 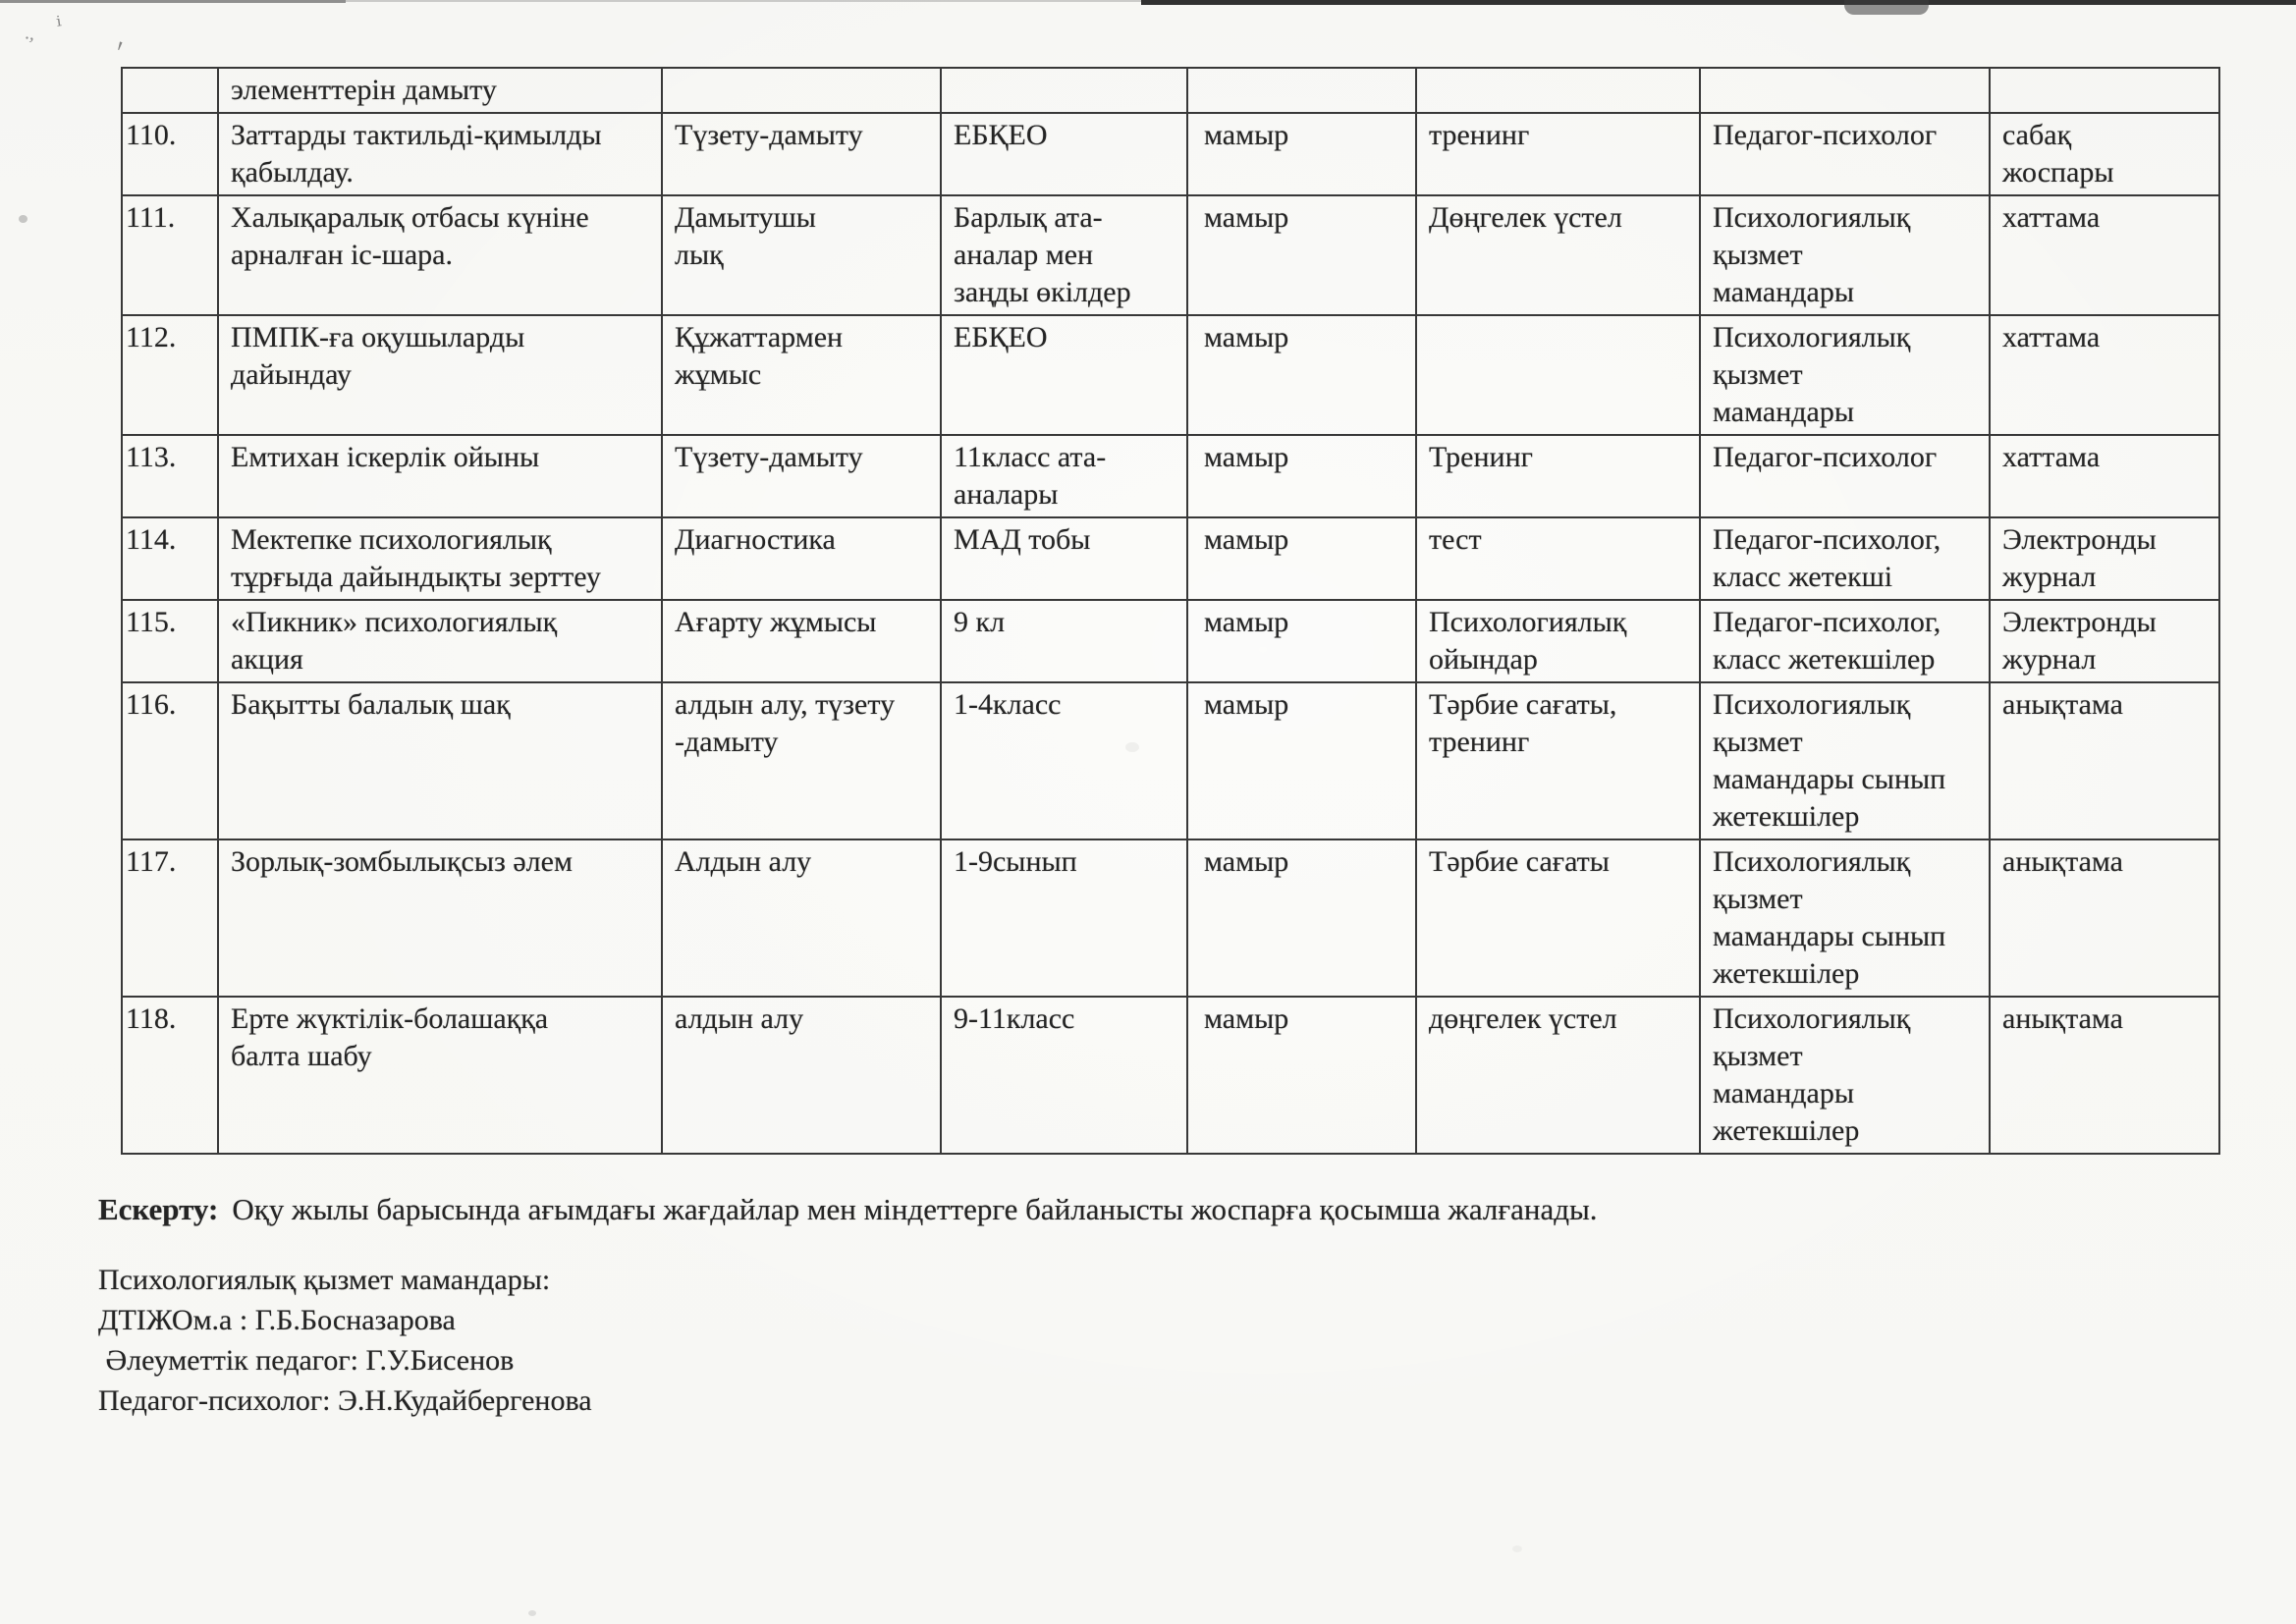 I want to click on cell-direction: Алдын алу, so click(x=801, y=918).